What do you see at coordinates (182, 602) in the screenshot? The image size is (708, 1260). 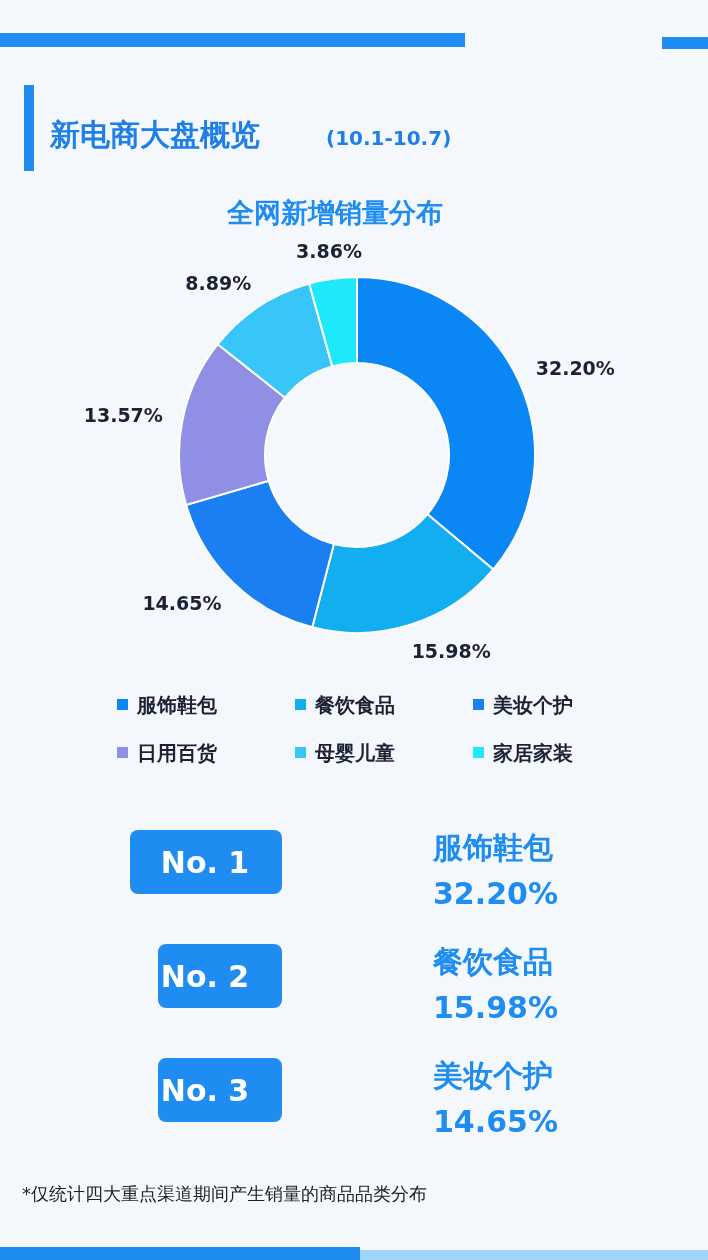 I see `data-label: 14.65%` at bounding box center [182, 602].